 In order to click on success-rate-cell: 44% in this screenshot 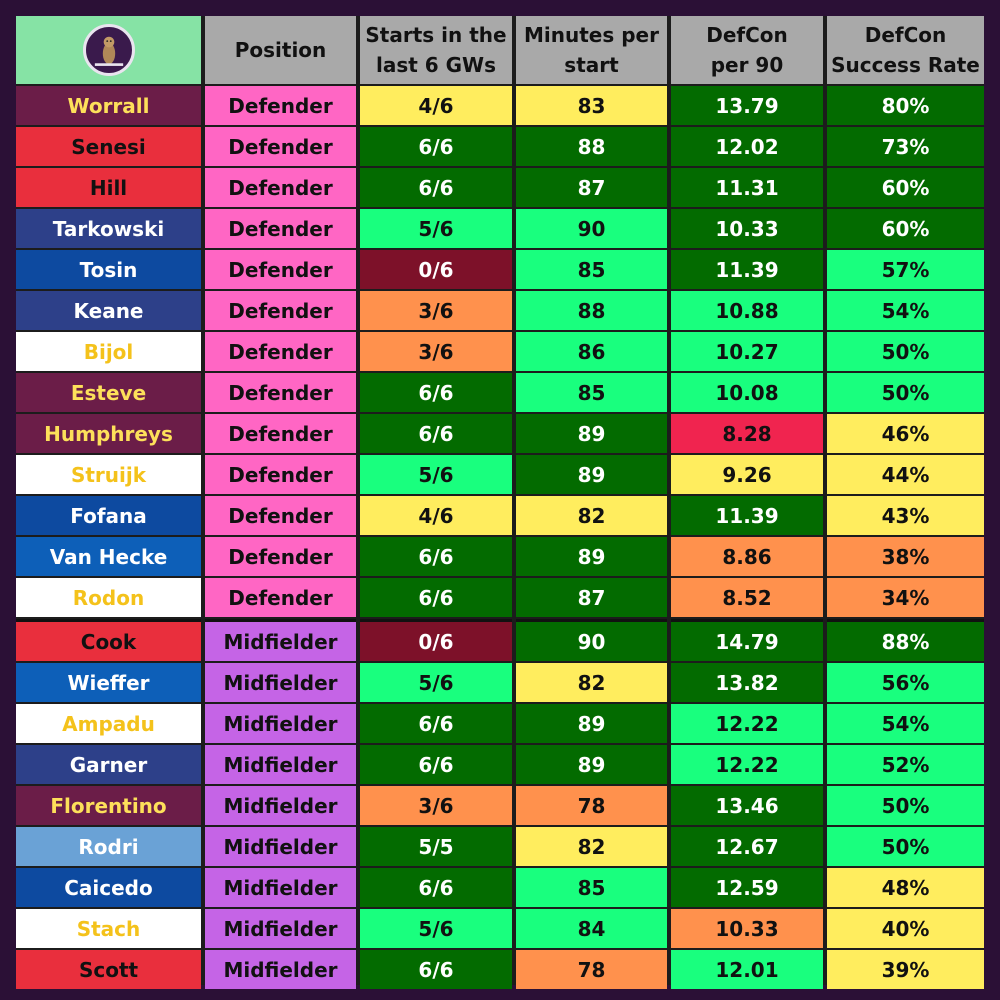, I will do `click(905, 474)`.